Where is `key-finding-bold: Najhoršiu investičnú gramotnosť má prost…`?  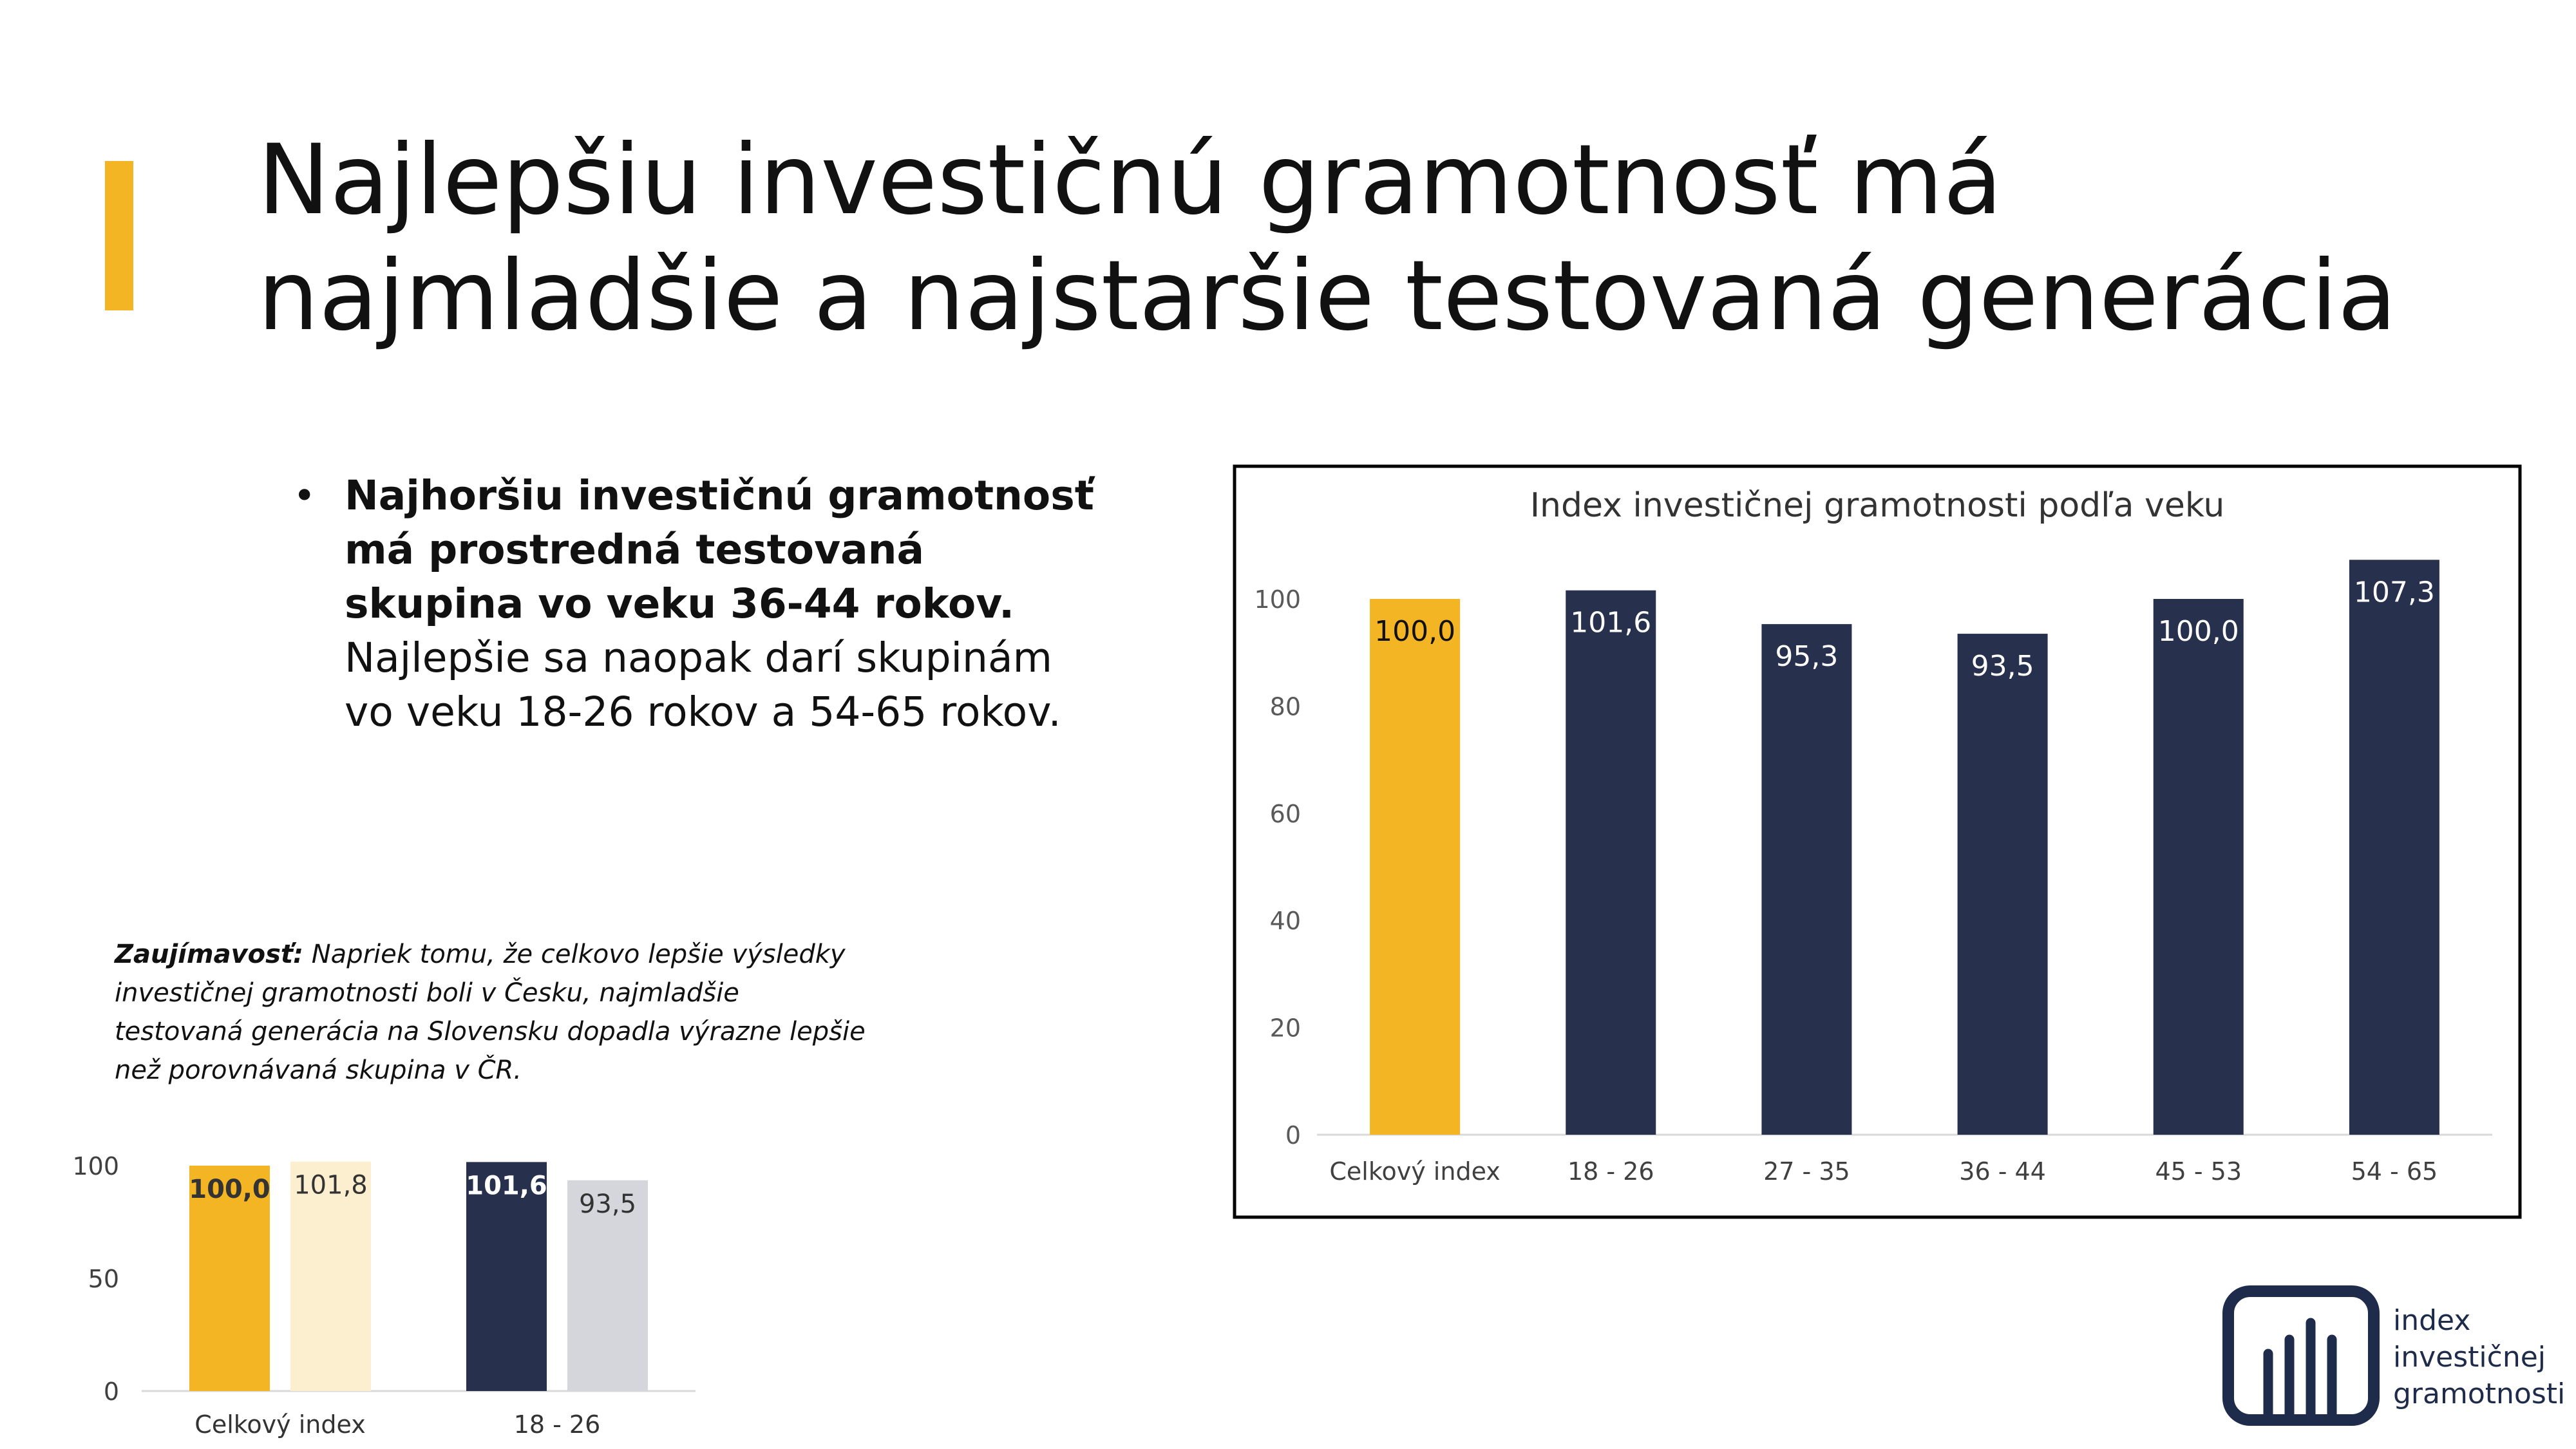
key-finding-bold: Najhoršiu investičnú gramotnosť má prost… is located at coordinates (719, 549).